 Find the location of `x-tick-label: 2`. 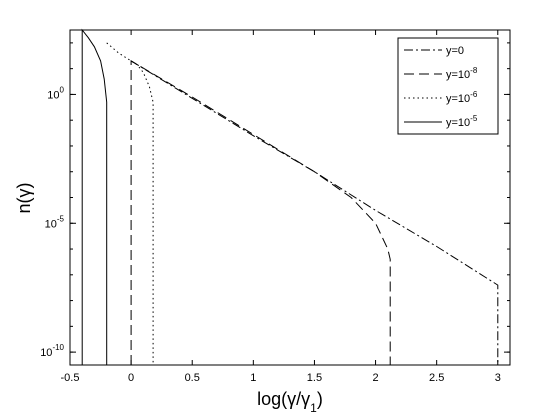

x-tick-label: 2 is located at coordinates (375, 378).